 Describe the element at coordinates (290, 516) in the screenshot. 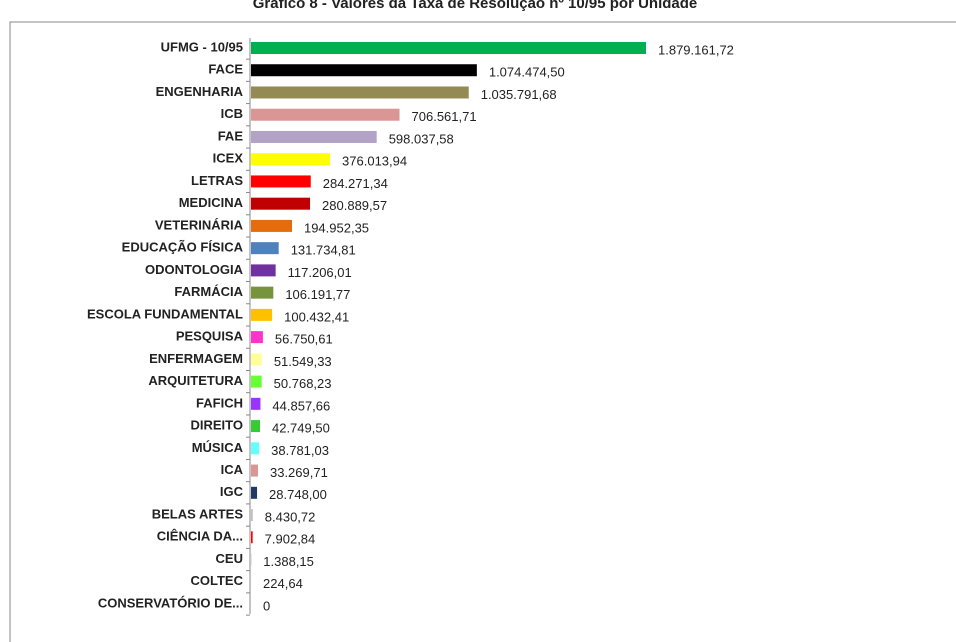

I see `value-label: 8.430,72` at that location.